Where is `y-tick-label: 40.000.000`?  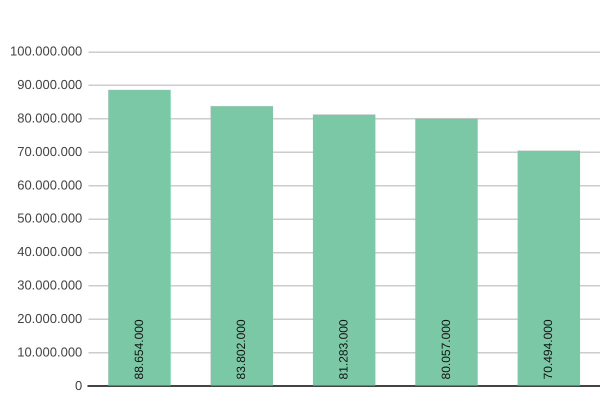 y-tick-label: 40.000.000 is located at coordinates (49, 252).